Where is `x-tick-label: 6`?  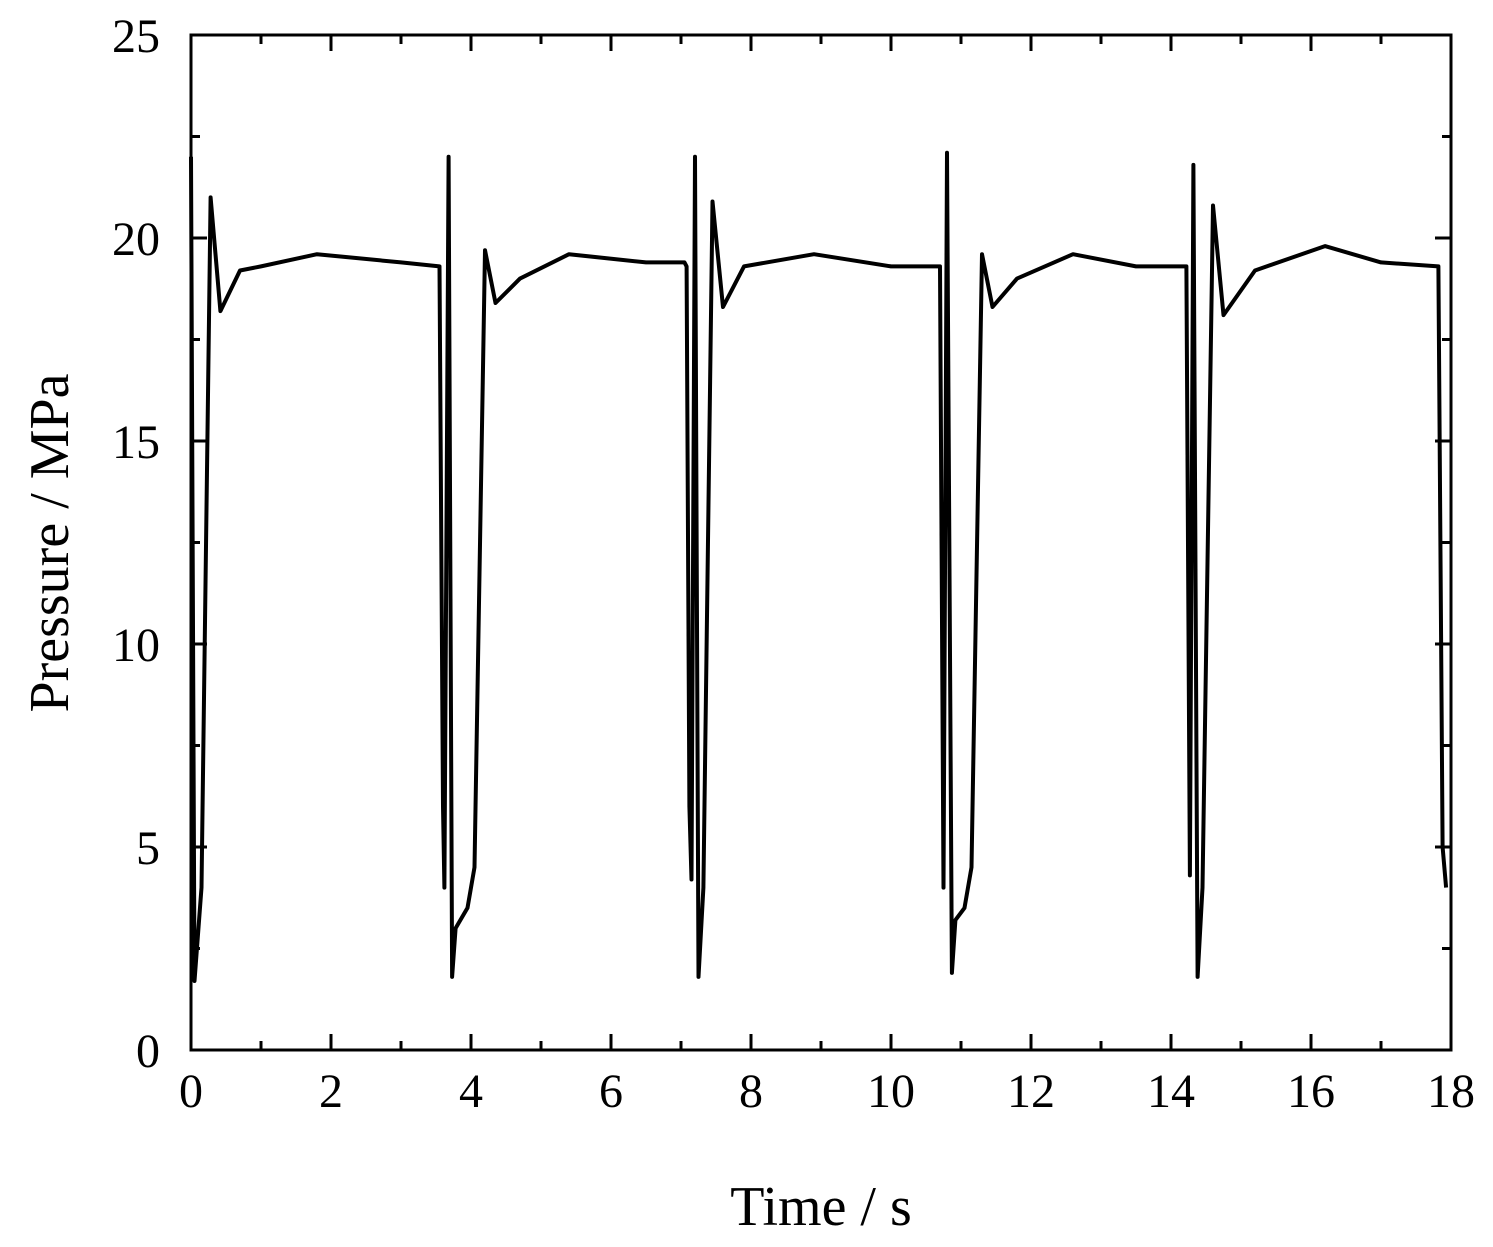 x-tick-label: 6 is located at coordinates (611, 1091).